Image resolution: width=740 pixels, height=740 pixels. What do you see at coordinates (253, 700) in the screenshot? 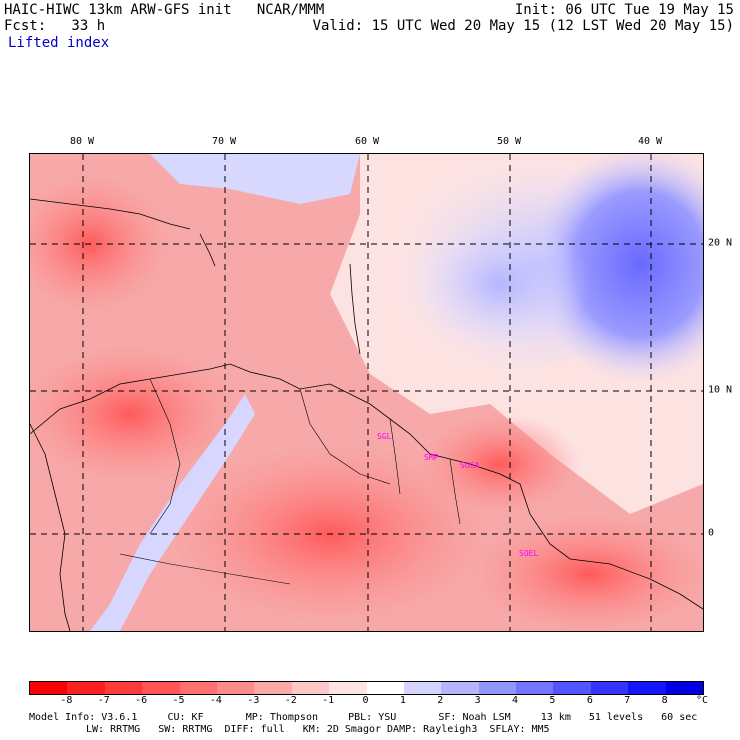
I see `colorbar-label: -3` at bounding box center [253, 700].